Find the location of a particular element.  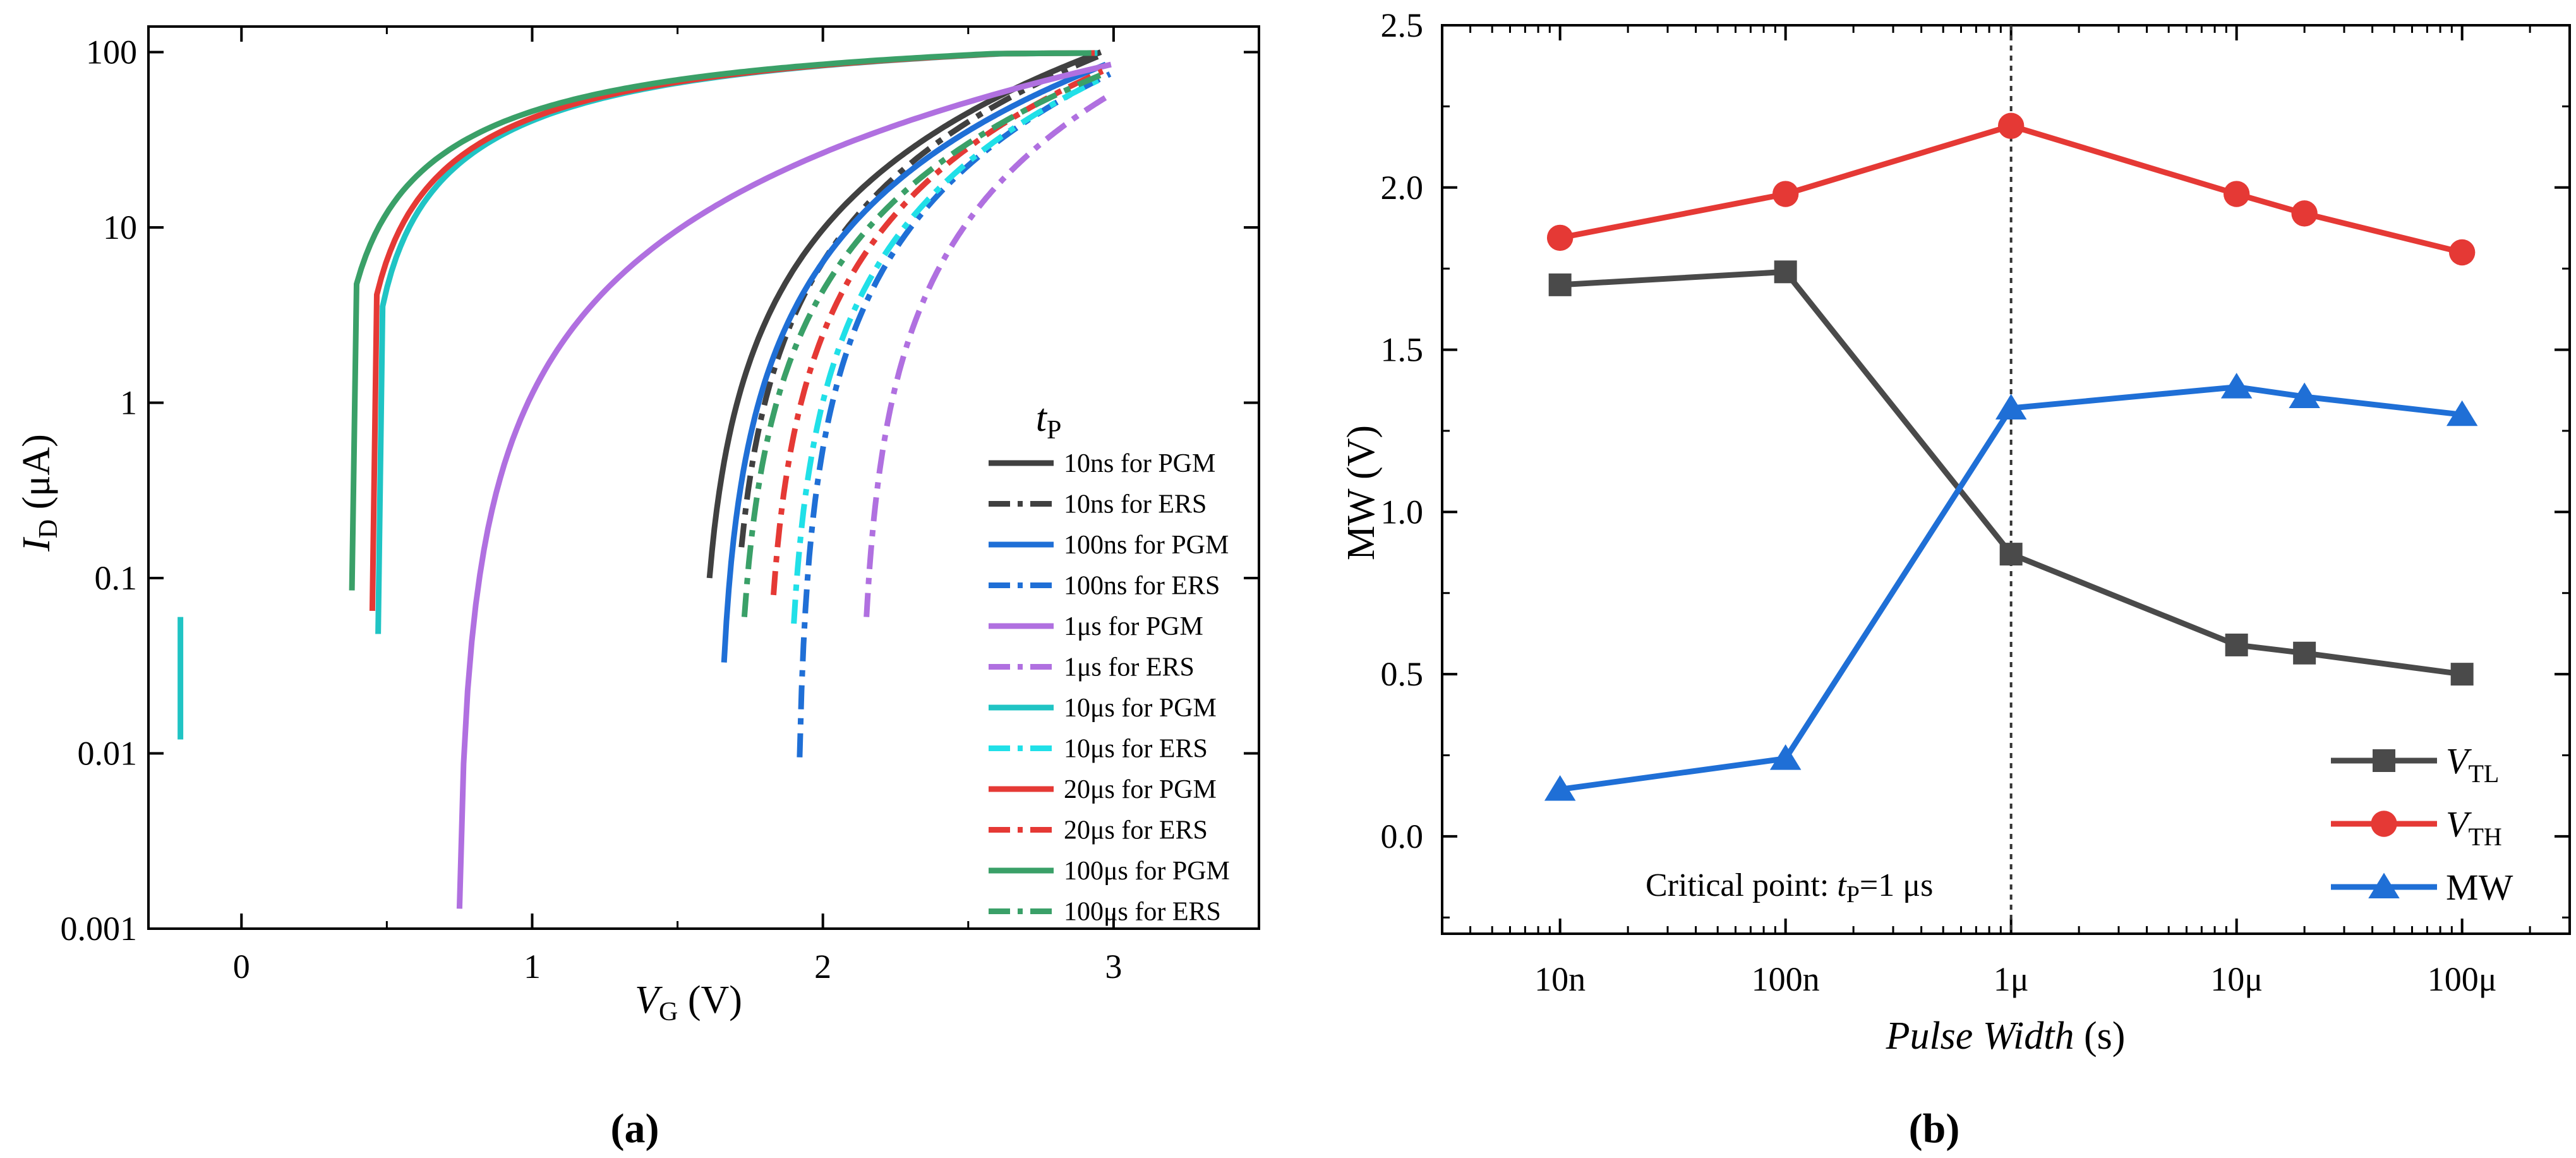

legend-entry: VTH is located at coordinates (2474, 828).